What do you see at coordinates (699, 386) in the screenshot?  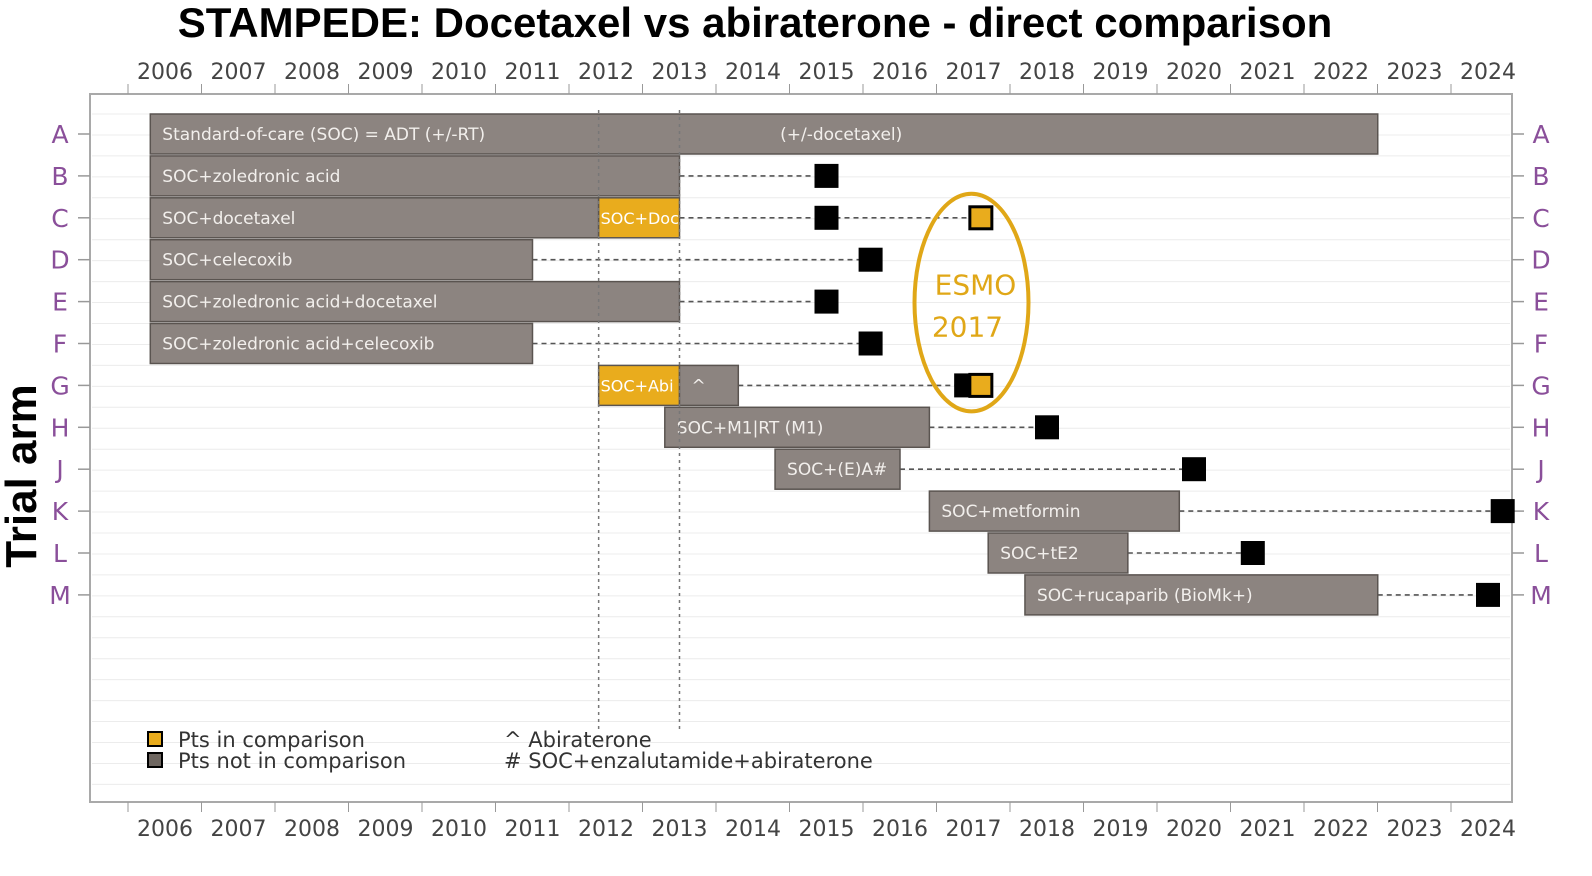 I see `bar-label: ^` at bounding box center [699, 386].